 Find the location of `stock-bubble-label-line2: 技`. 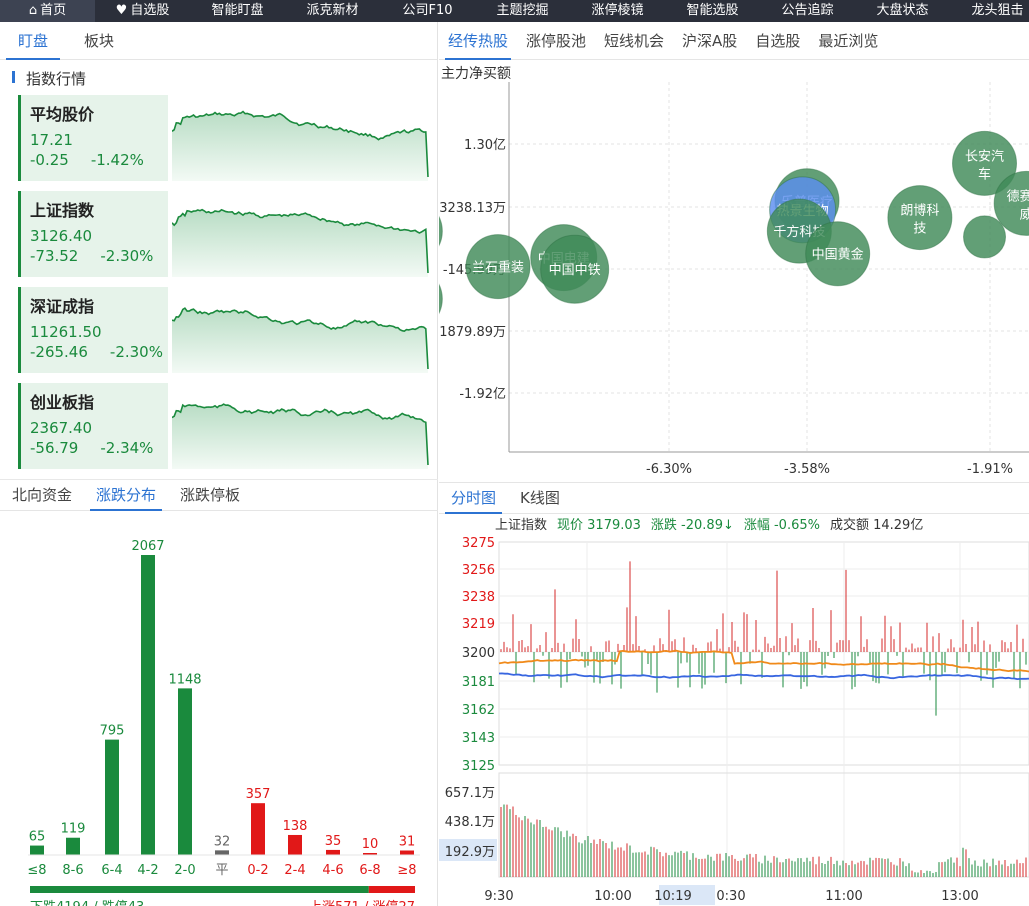

stock-bubble-label-line2: 技 is located at coordinates (919, 229).